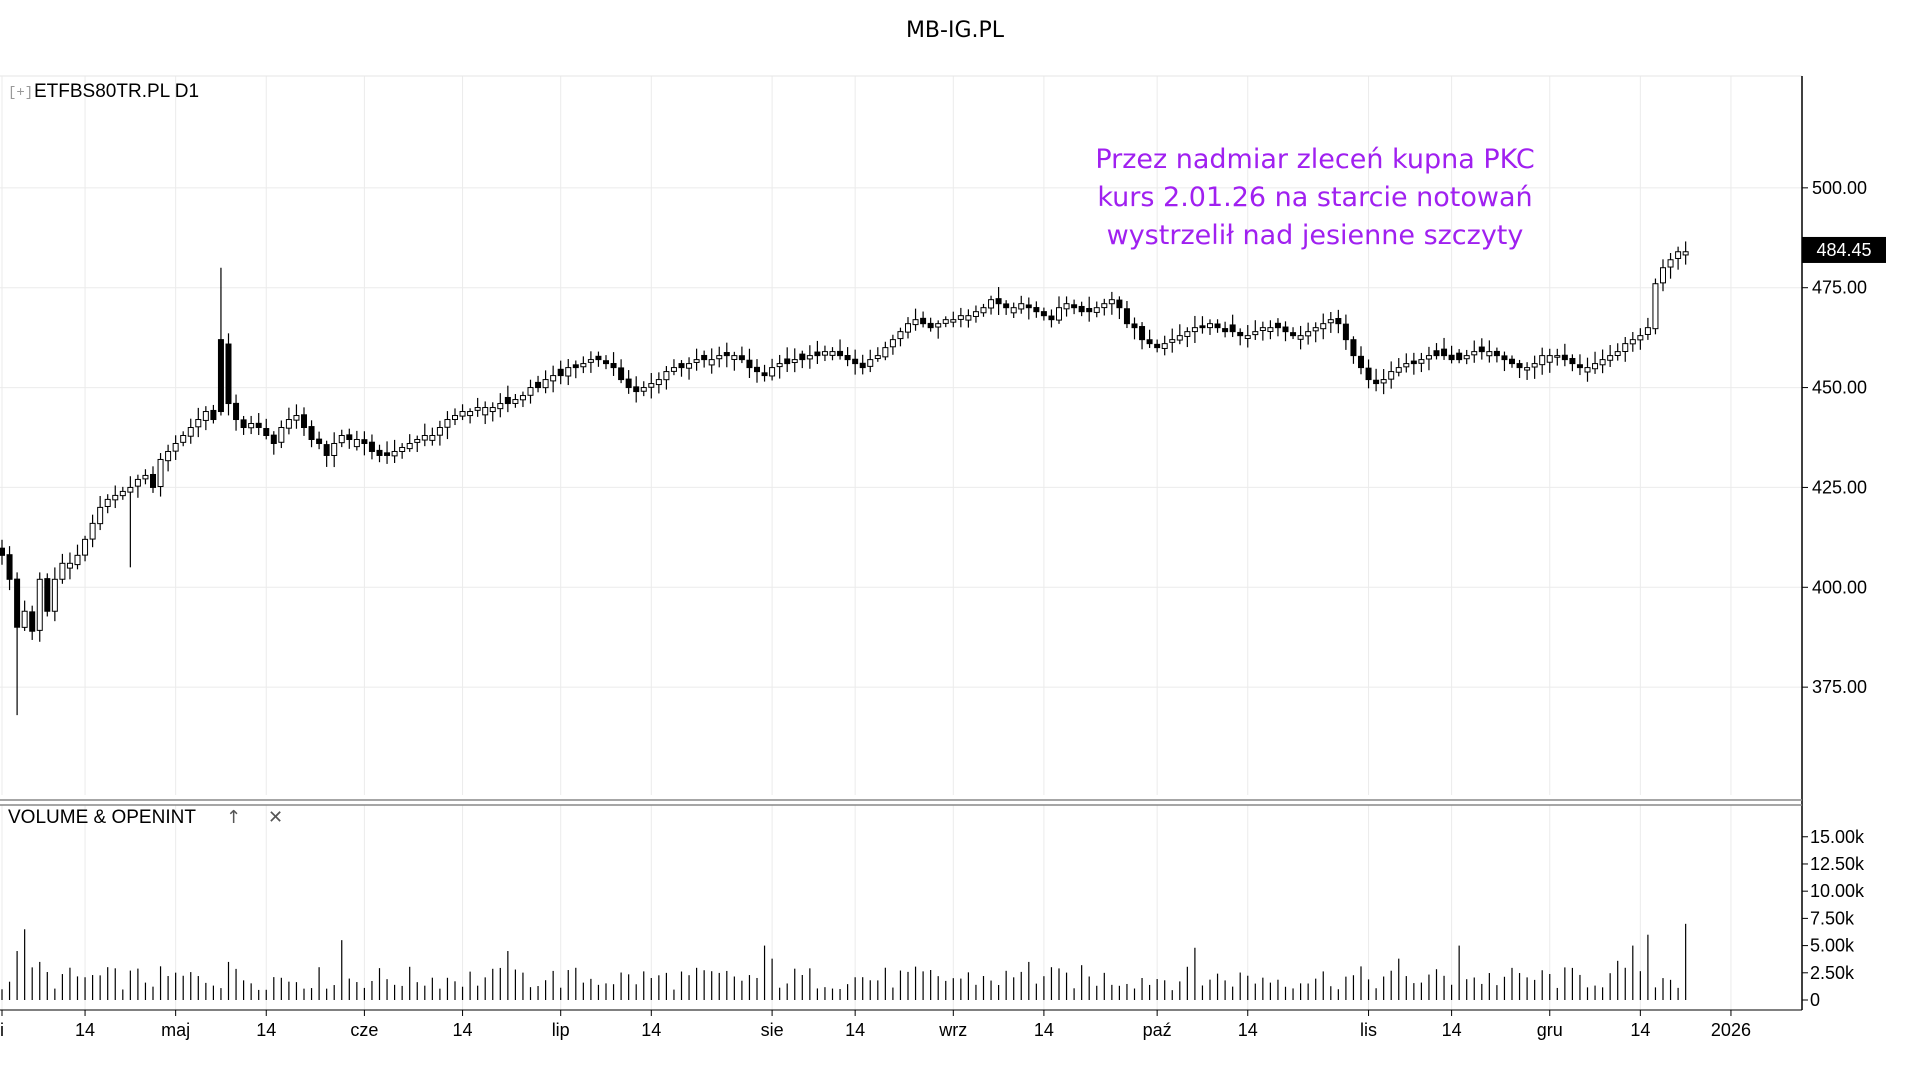 The width and height of the screenshot is (1920, 1080). I want to click on collapse-toggle: [+], so click(20, 93).